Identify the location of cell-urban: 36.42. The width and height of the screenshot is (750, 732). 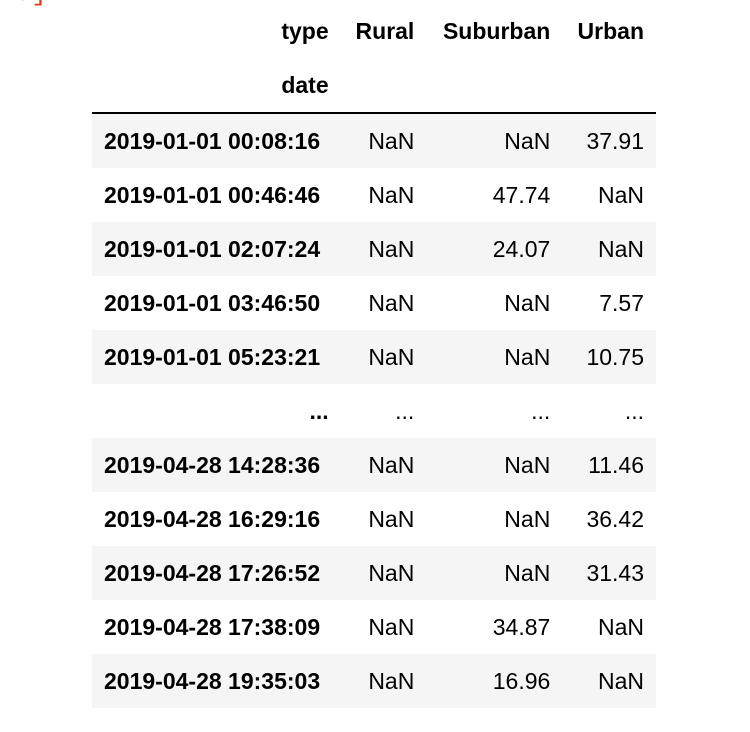
(609, 519).